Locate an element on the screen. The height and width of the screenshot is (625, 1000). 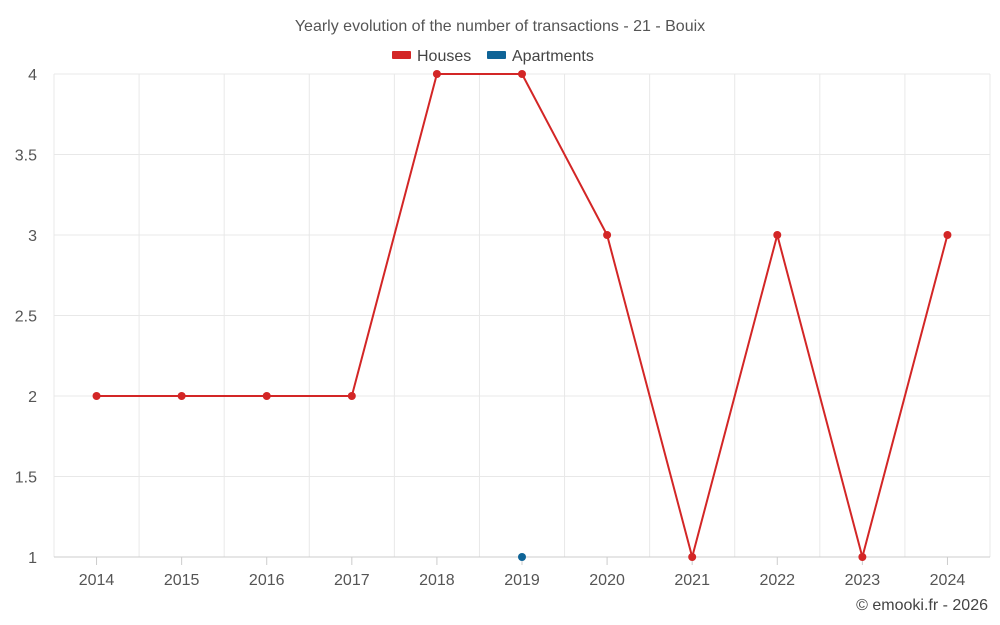
y-tick-label: 1.5 is located at coordinates (26, 478).